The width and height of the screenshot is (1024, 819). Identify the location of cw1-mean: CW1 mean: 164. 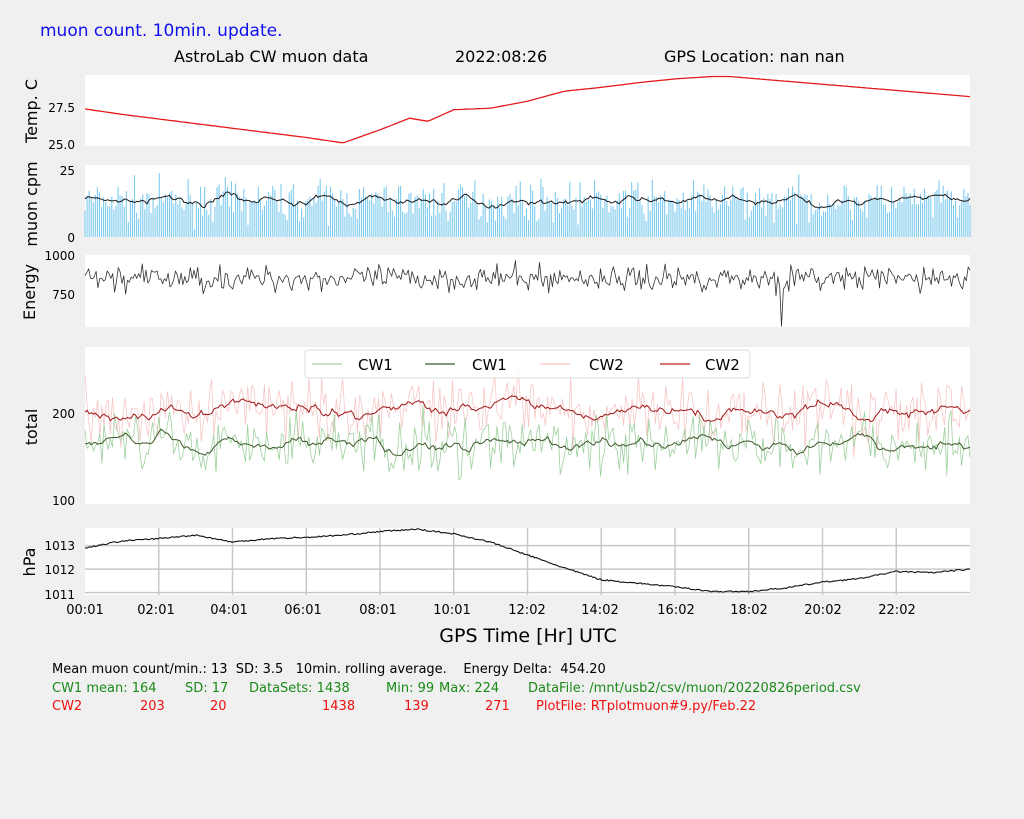
(104, 688).